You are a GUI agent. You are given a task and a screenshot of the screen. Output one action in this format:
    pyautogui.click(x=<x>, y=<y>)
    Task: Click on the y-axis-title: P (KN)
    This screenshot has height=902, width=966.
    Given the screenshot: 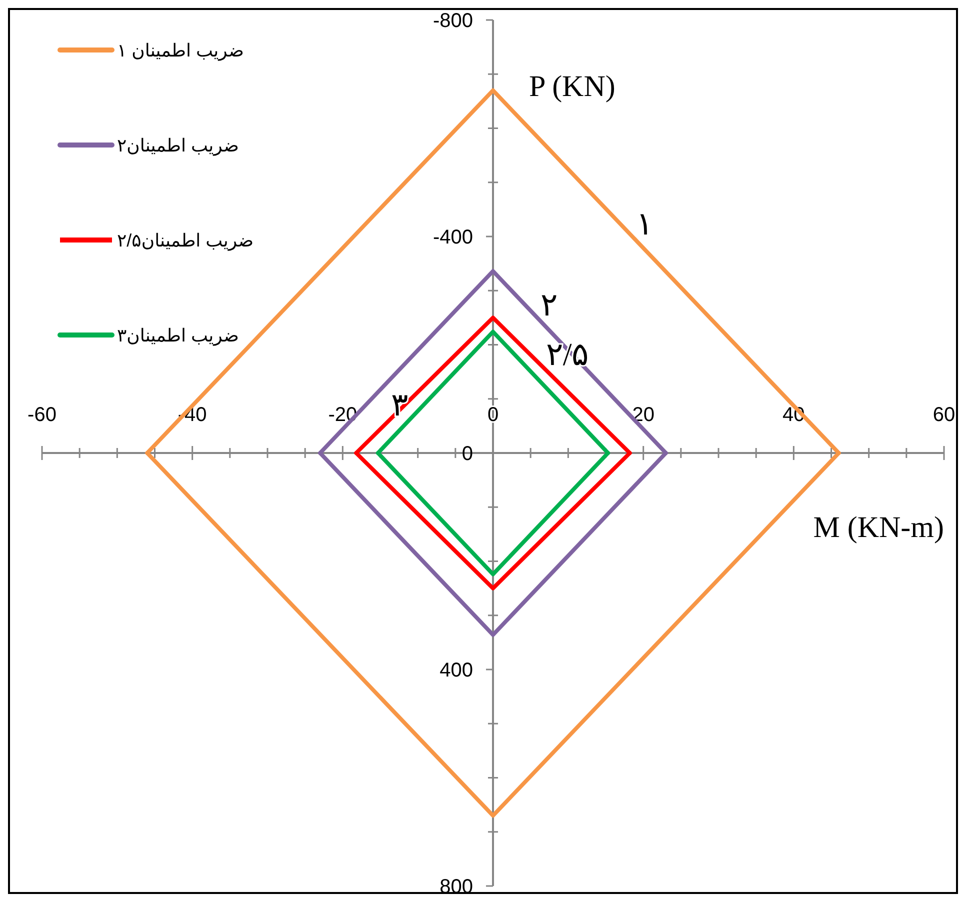 What is the action you would take?
    pyautogui.click(x=572, y=86)
    